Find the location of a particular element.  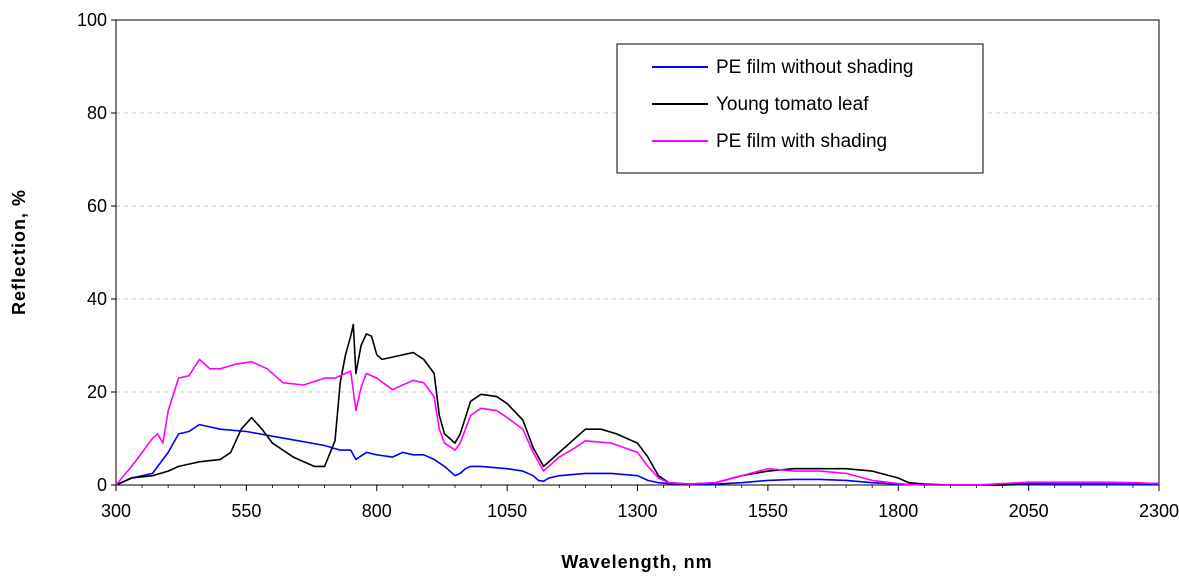

y-tick-label: 80 is located at coordinates (97, 113).